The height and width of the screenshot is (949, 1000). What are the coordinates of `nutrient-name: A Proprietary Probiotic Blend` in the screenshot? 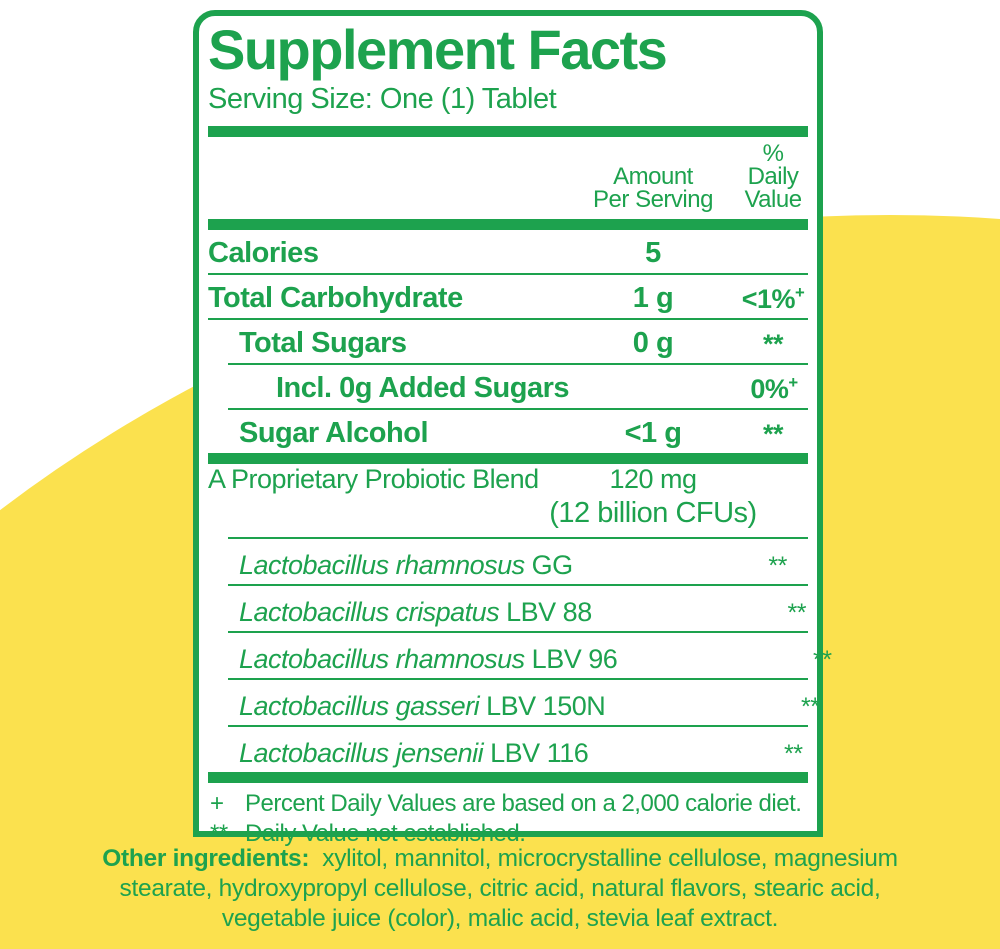 It's located at (373, 479).